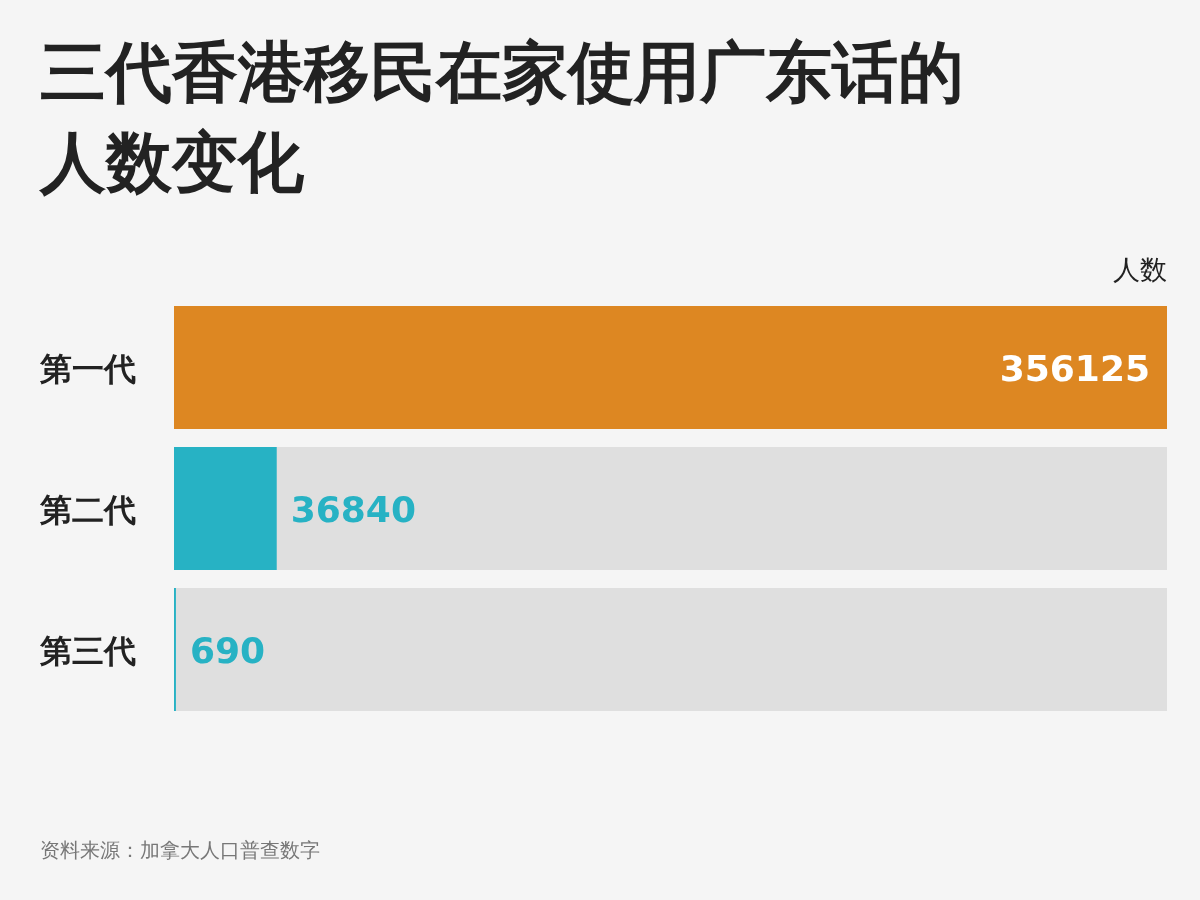 Image resolution: width=1200 pixels, height=900 pixels. I want to click on data-label: 690, so click(227, 650).